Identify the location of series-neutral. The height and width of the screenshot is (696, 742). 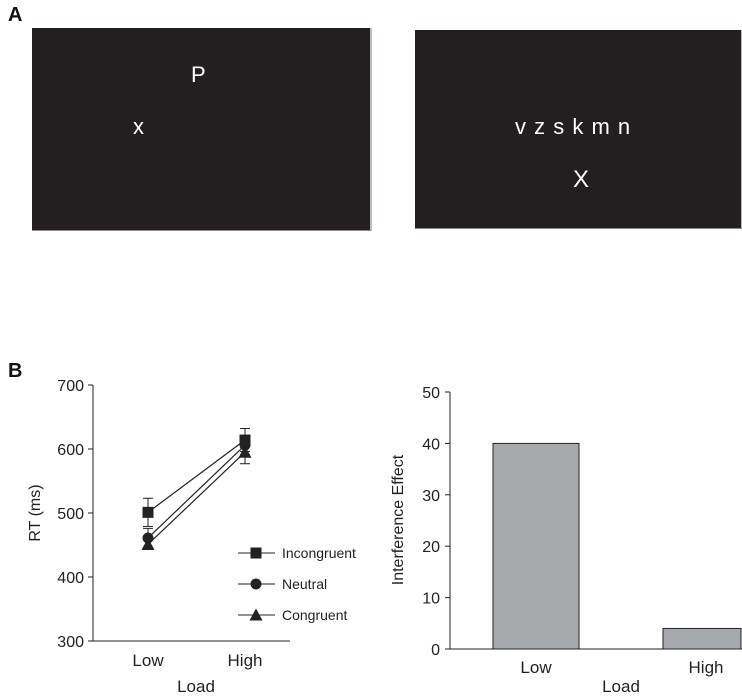
(196, 492).